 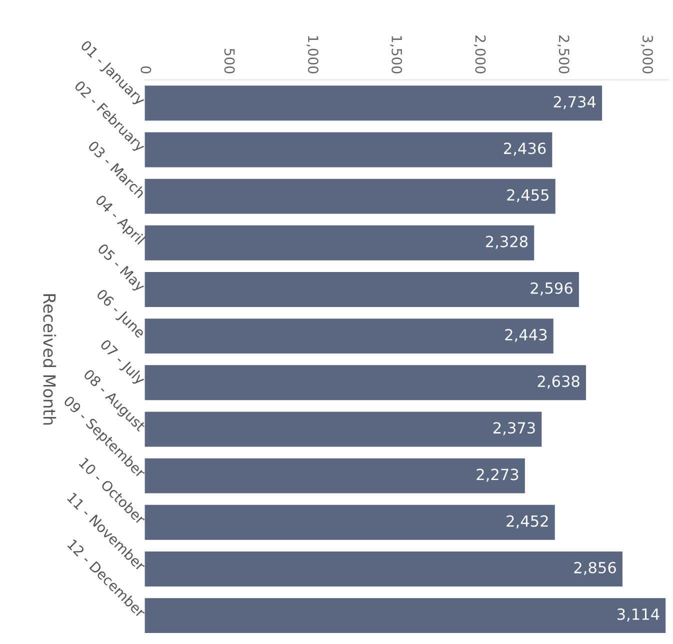 I want to click on data-label: 2,856, so click(x=595, y=568).